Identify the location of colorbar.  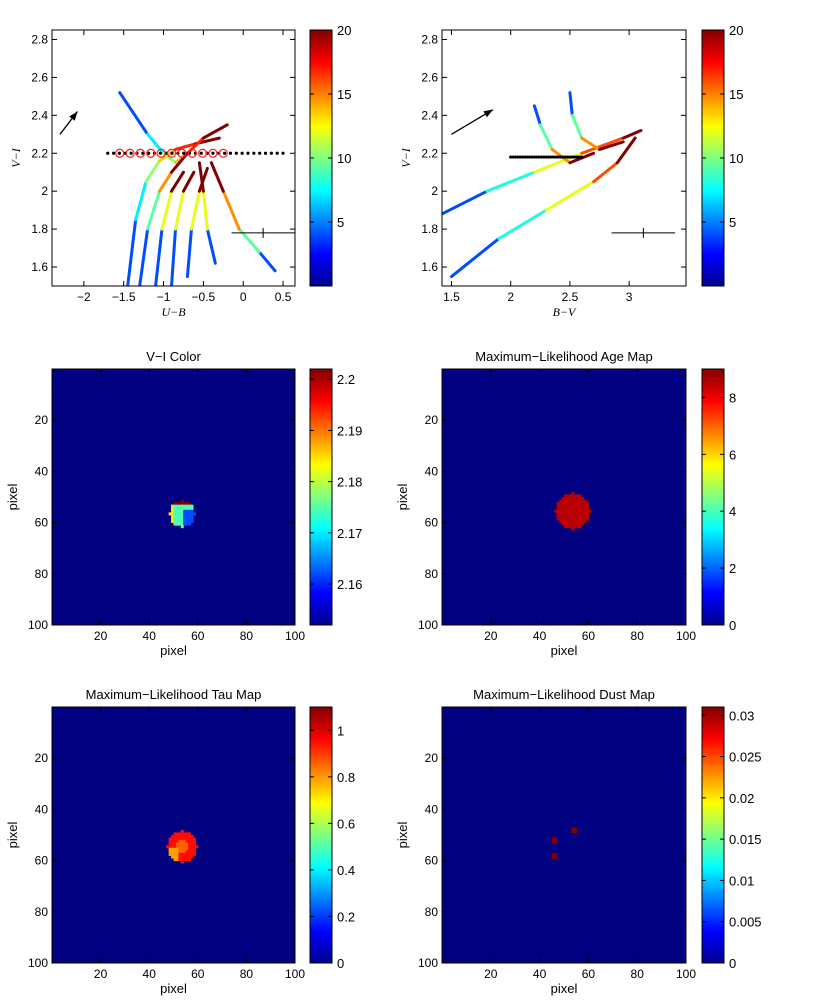
(713, 497).